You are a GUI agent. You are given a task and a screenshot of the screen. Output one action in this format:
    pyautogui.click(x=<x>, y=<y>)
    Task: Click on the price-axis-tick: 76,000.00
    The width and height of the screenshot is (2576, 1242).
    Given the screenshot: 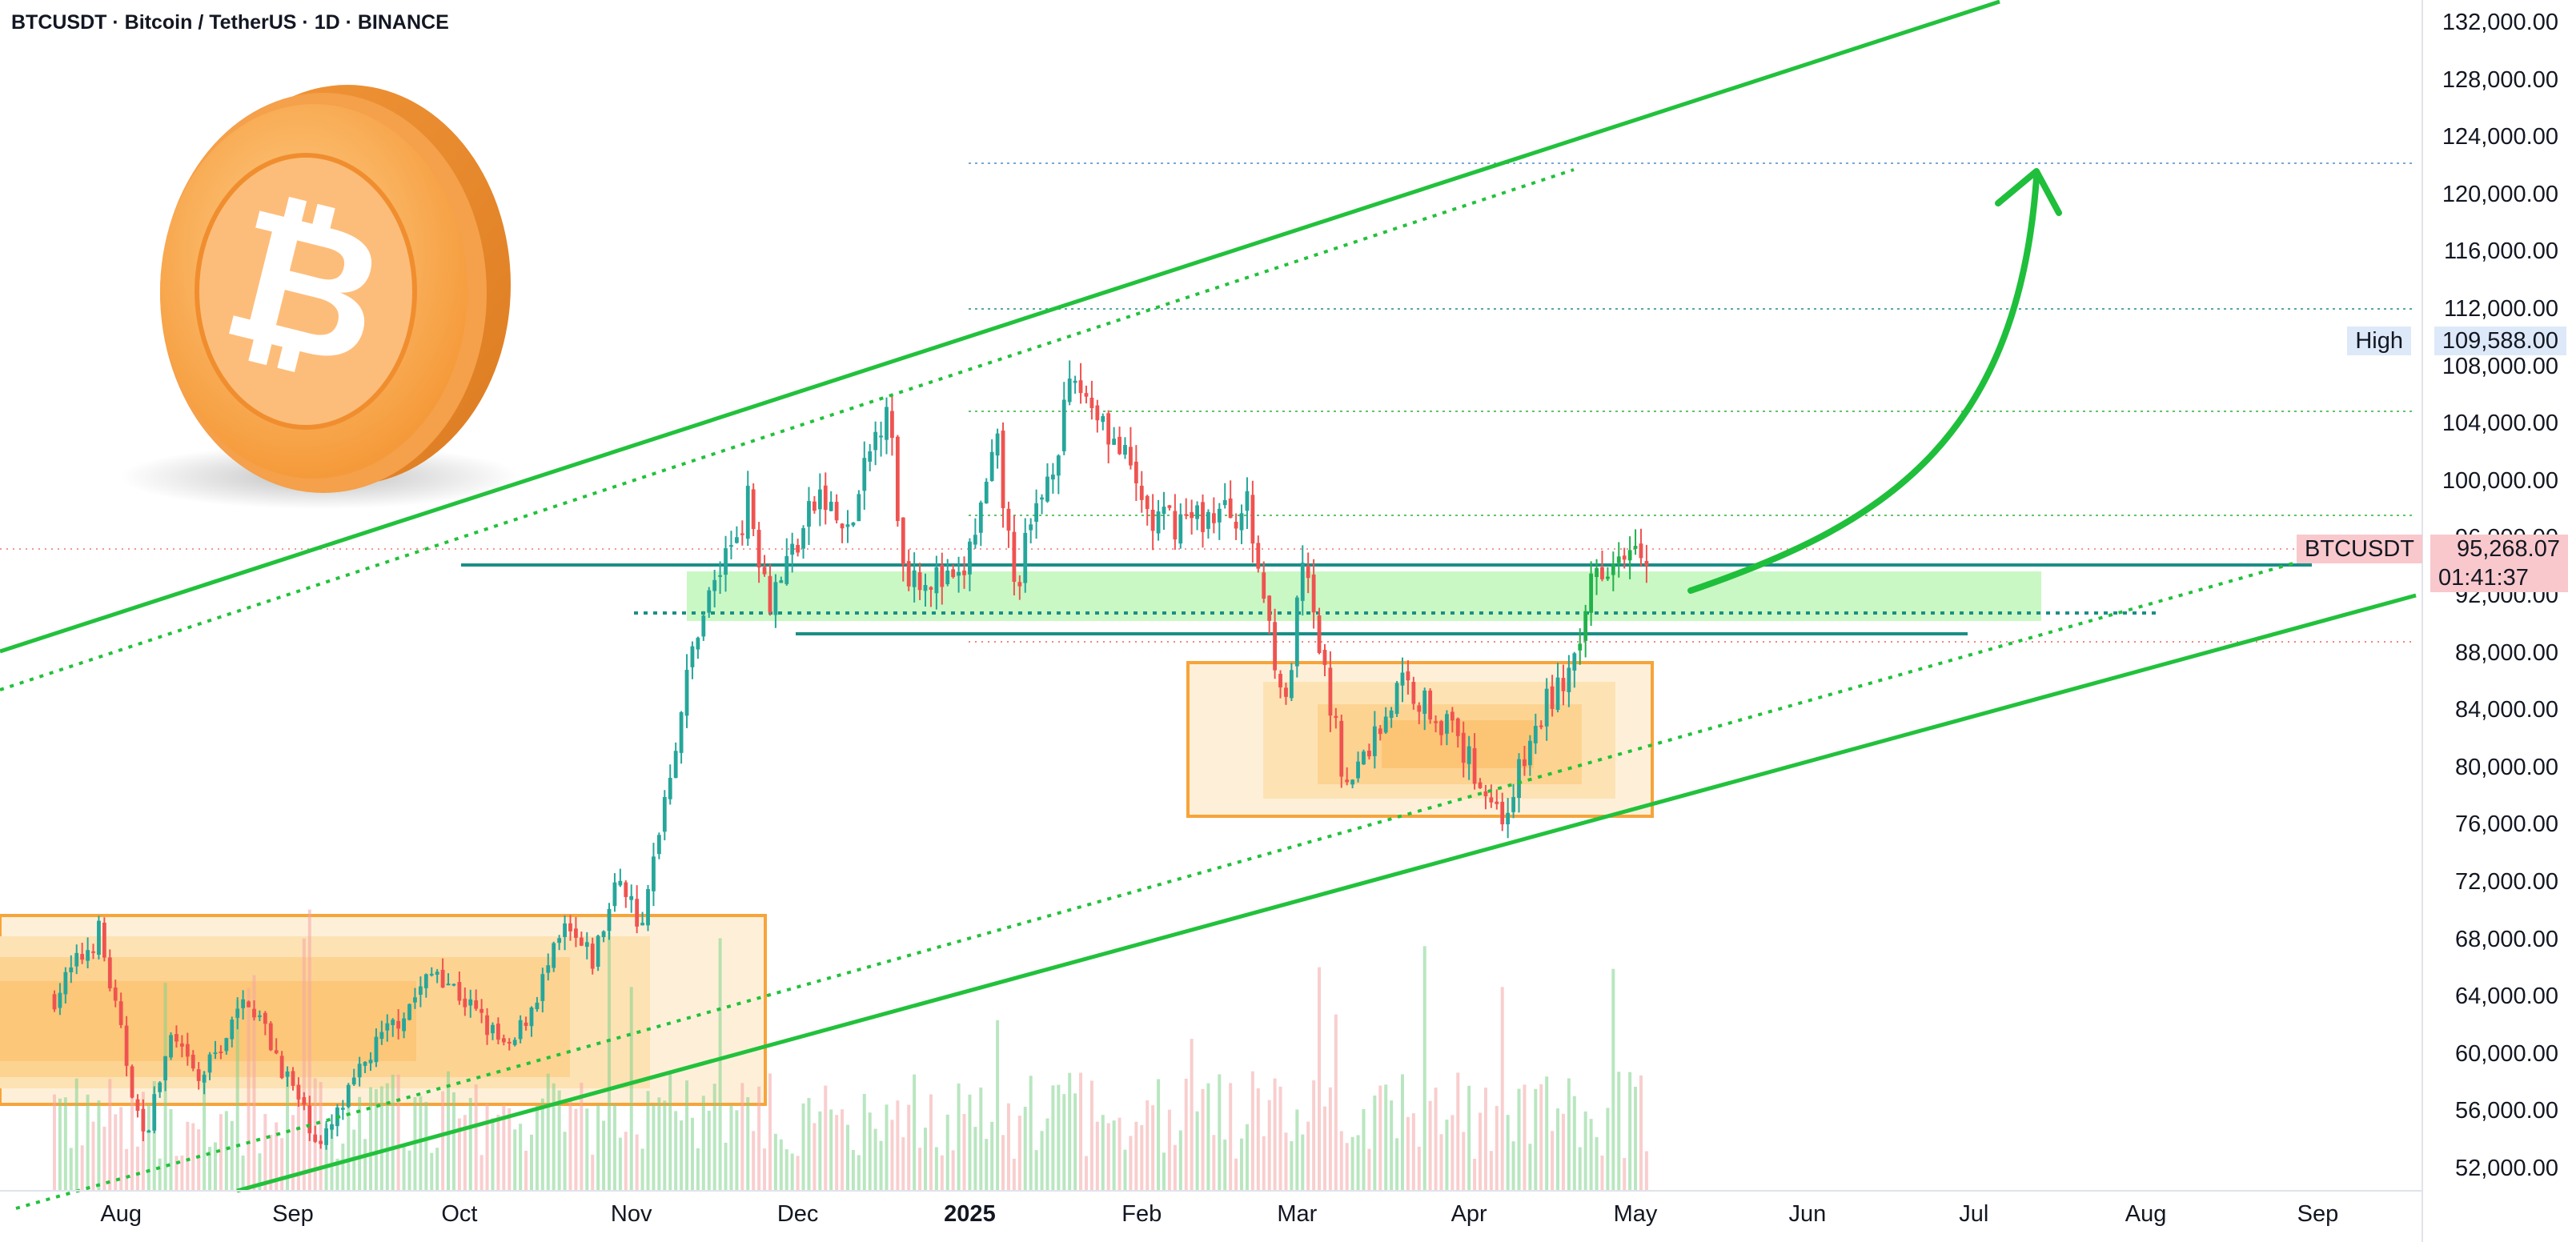 What is the action you would take?
    pyautogui.click(x=2506, y=824)
    